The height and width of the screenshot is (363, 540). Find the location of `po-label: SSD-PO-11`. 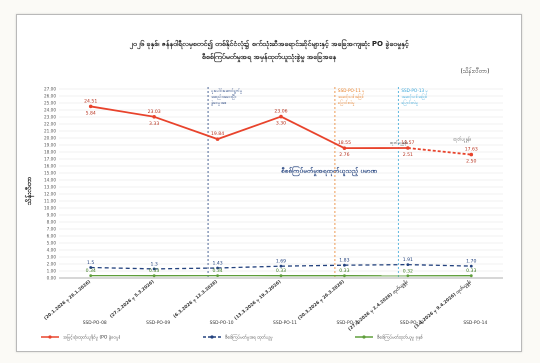

po-label: SSD-PO-11 is located at coordinates (285, 323).